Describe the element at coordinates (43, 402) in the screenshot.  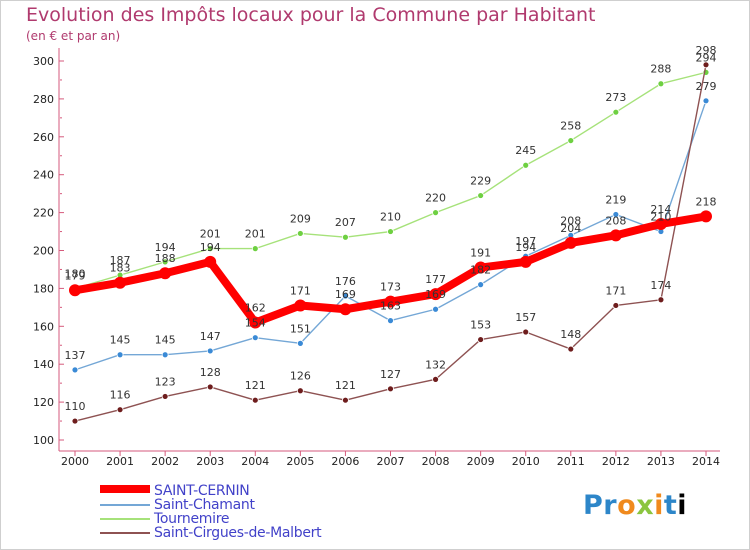
I see `y-tick-label: 120` at that location.